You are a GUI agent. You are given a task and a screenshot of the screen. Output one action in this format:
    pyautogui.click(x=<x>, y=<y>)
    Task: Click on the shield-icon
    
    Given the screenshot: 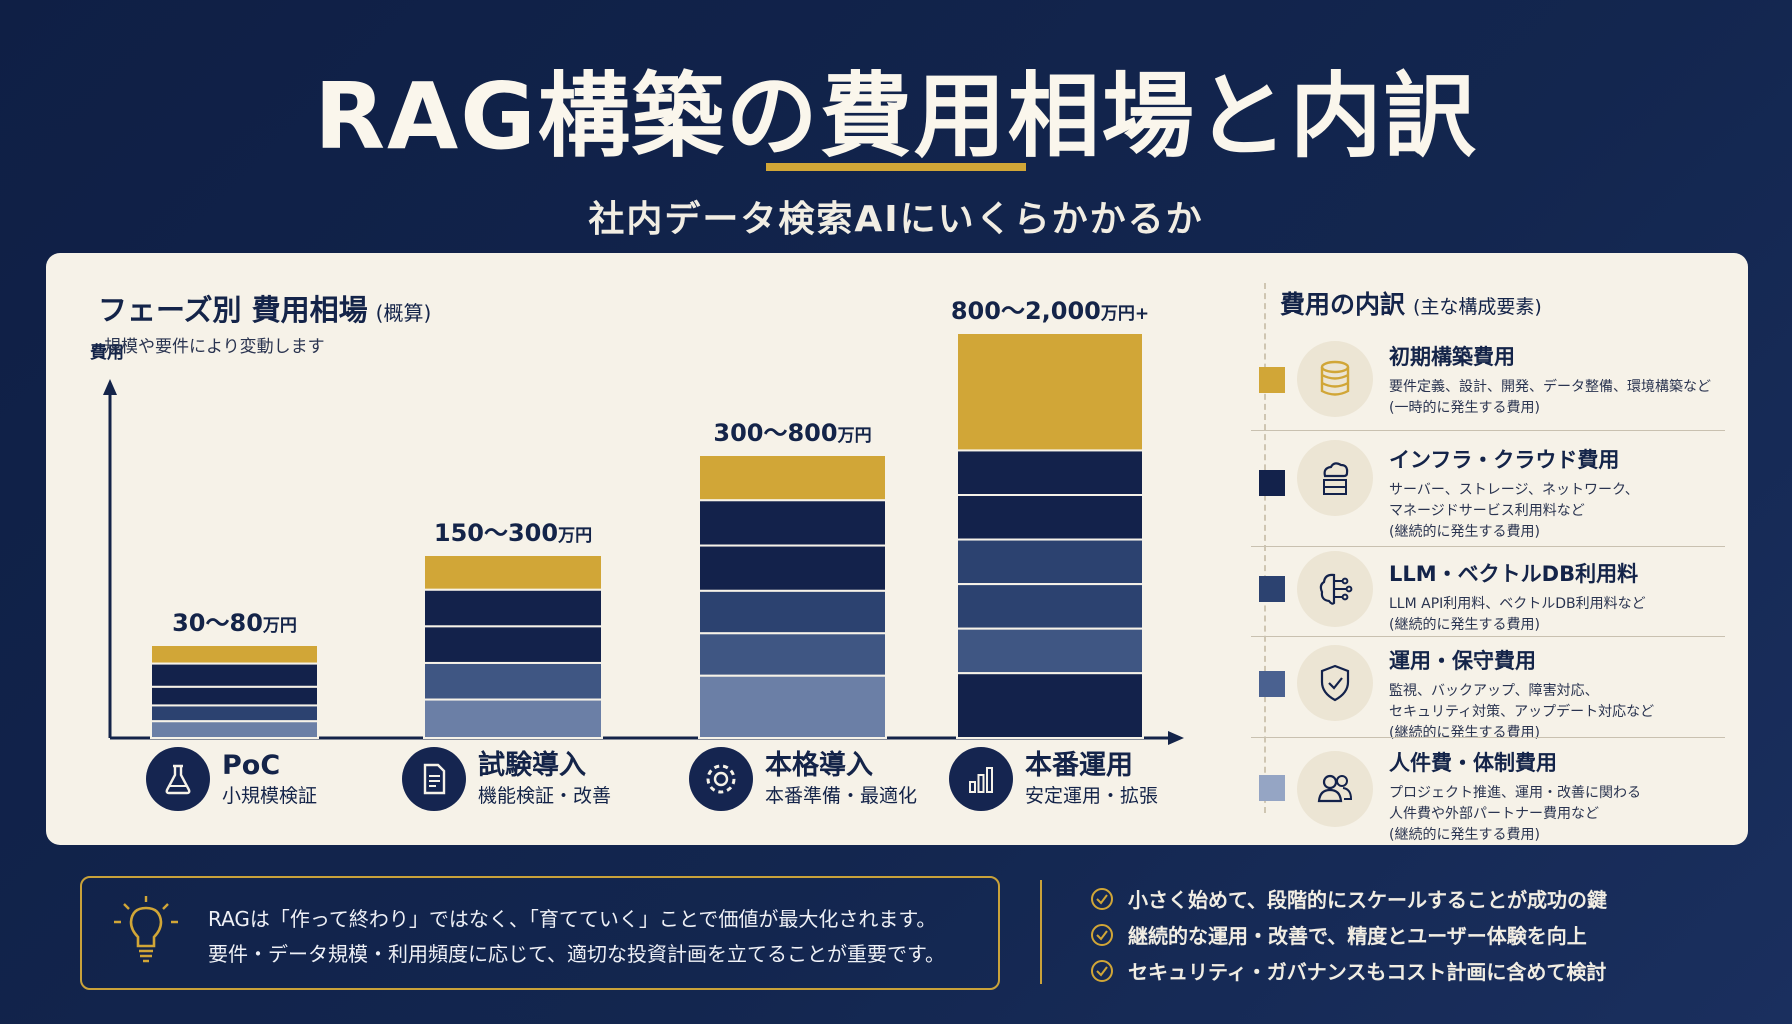 What is the action you would take?
    pyautogui.click(x=1335, y=683)
    